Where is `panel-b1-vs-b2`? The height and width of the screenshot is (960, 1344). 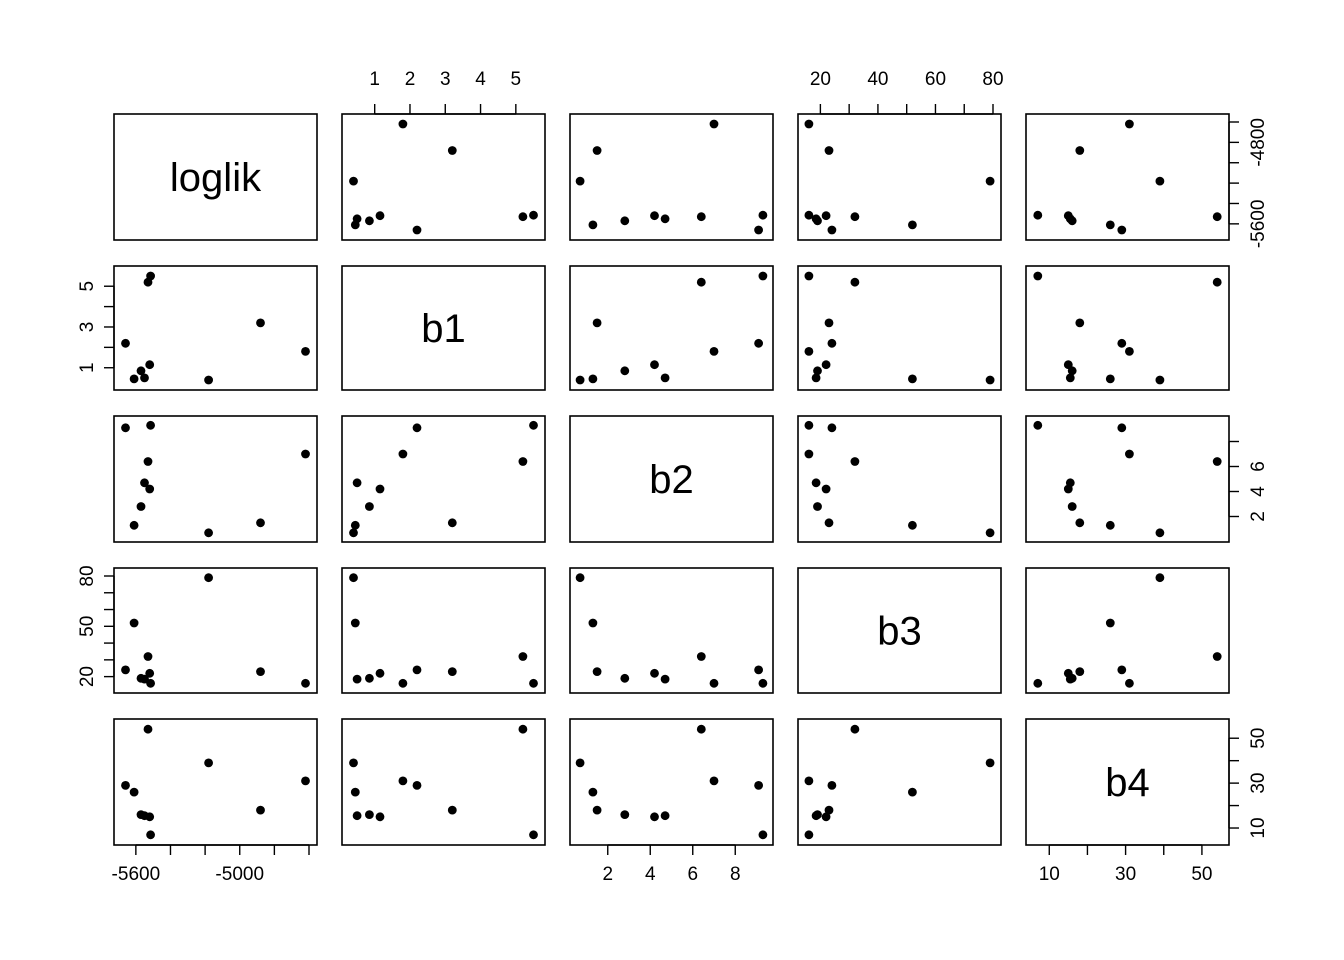
panel-b1-vs-b2 is located at coordinates (671, 328).